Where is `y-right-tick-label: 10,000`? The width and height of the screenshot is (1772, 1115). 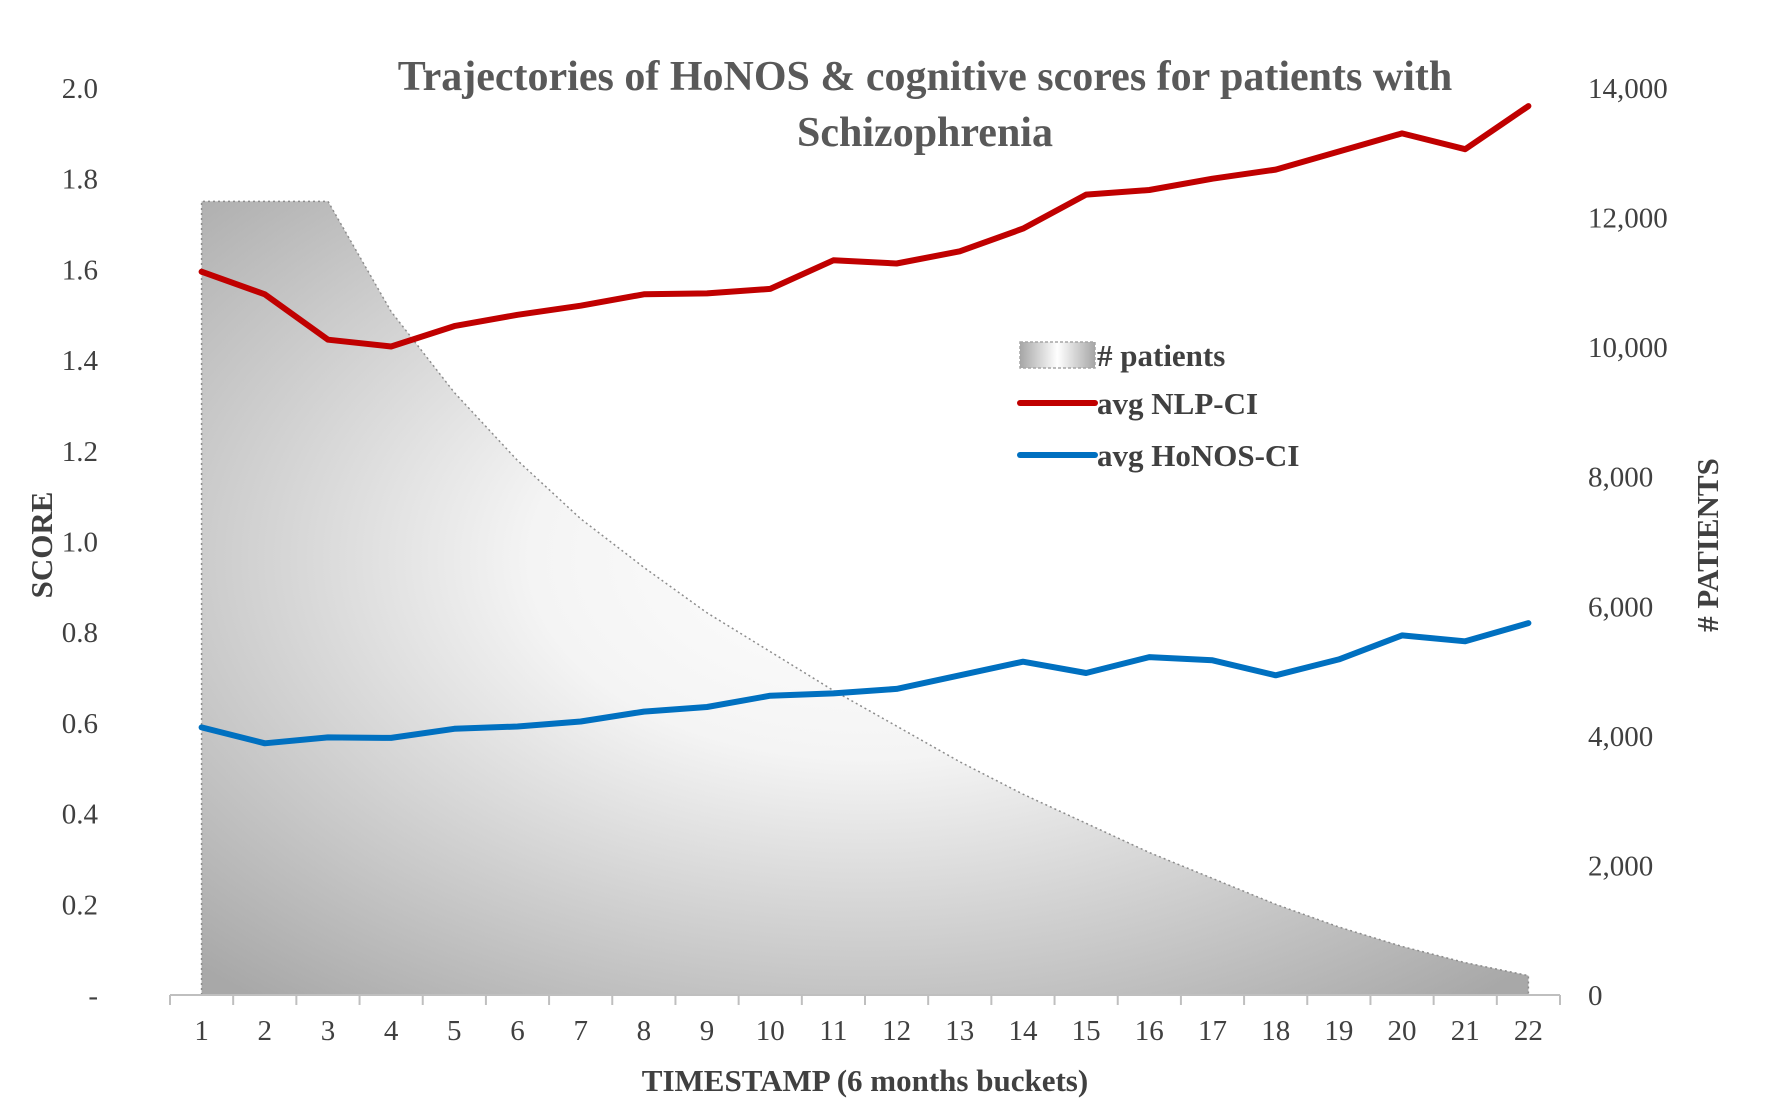
y-right-tick-label: 10,000 is located at coordinates (1628, 348).